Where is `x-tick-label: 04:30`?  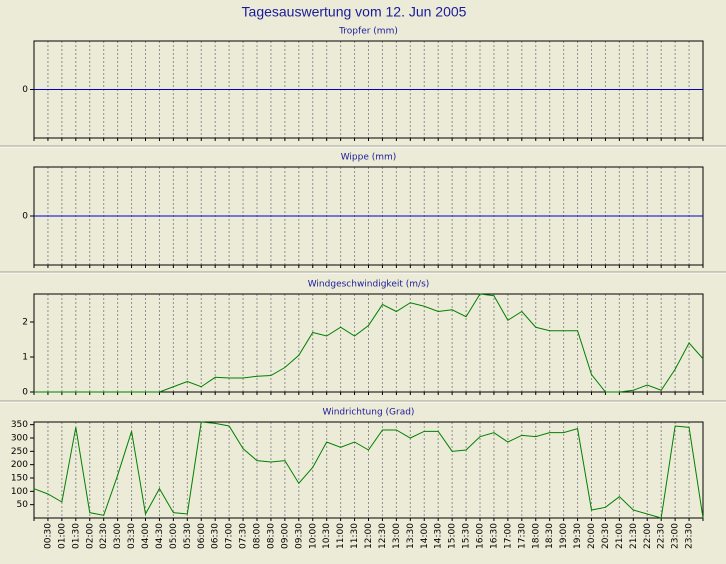
x-tick-label: 04:30 is located at coordinates (160, 536).